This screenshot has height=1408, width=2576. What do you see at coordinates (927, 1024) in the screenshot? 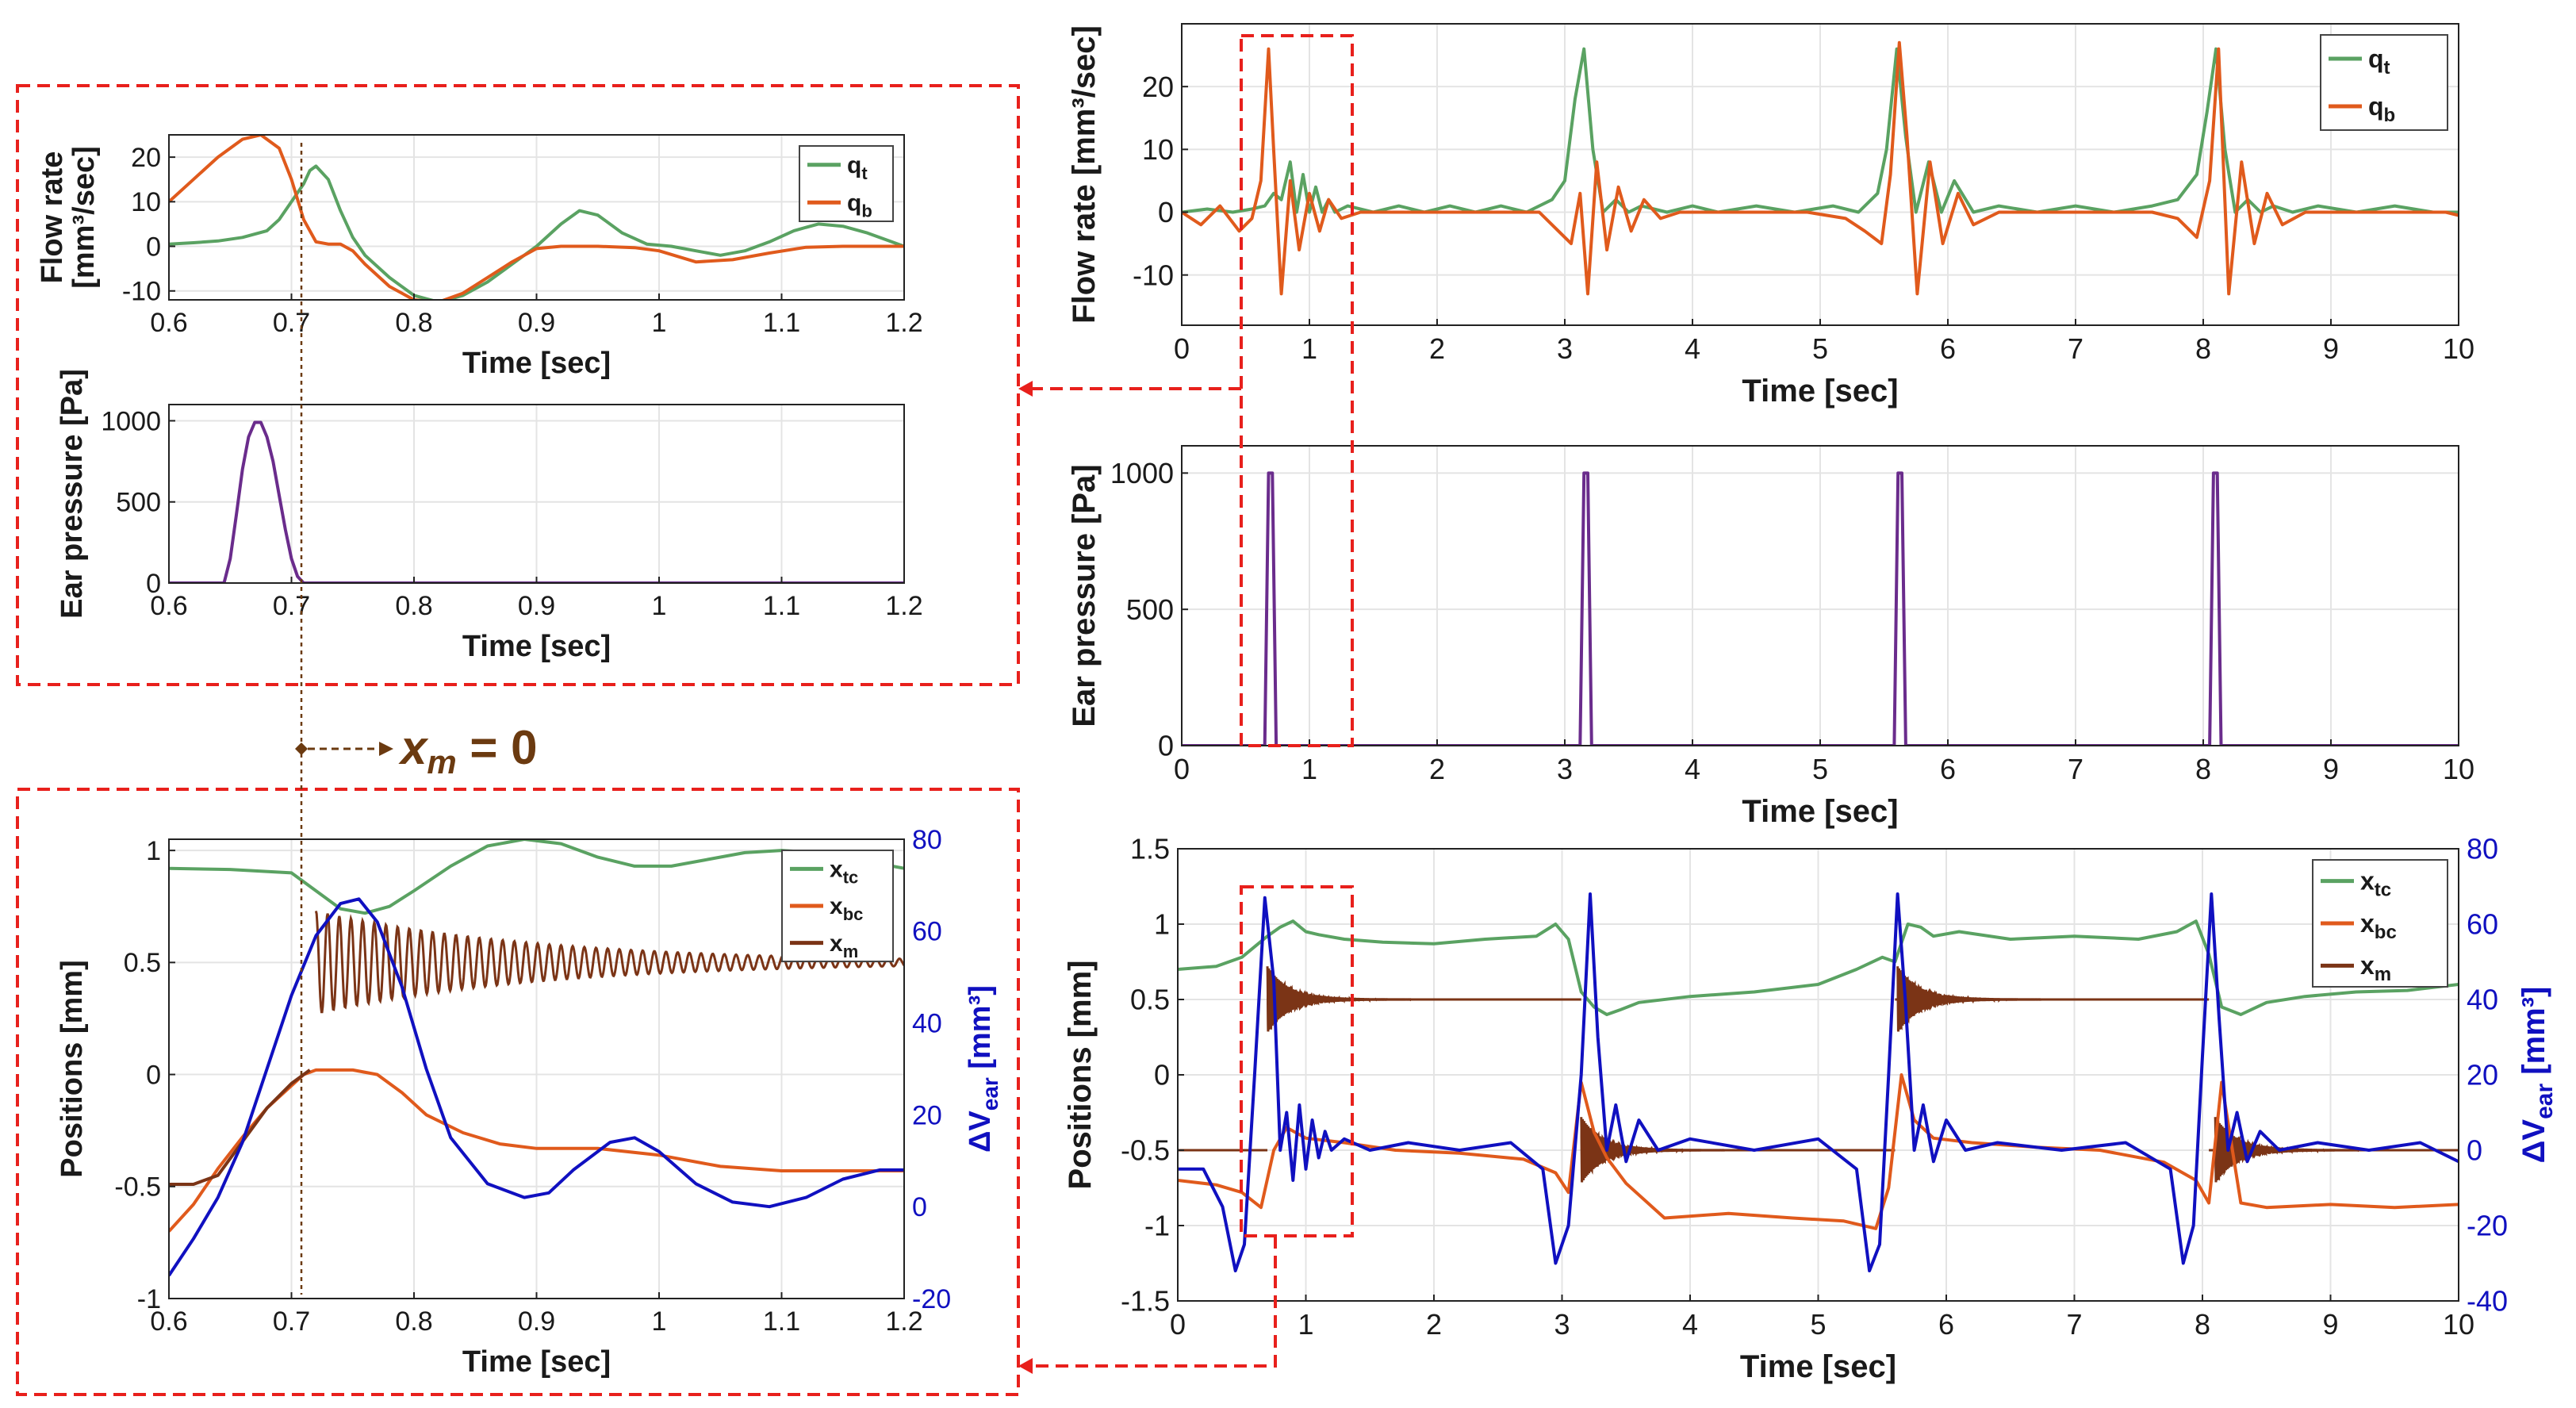
I see `y2-tick-label: 40` at bounding box center [927, 1024].